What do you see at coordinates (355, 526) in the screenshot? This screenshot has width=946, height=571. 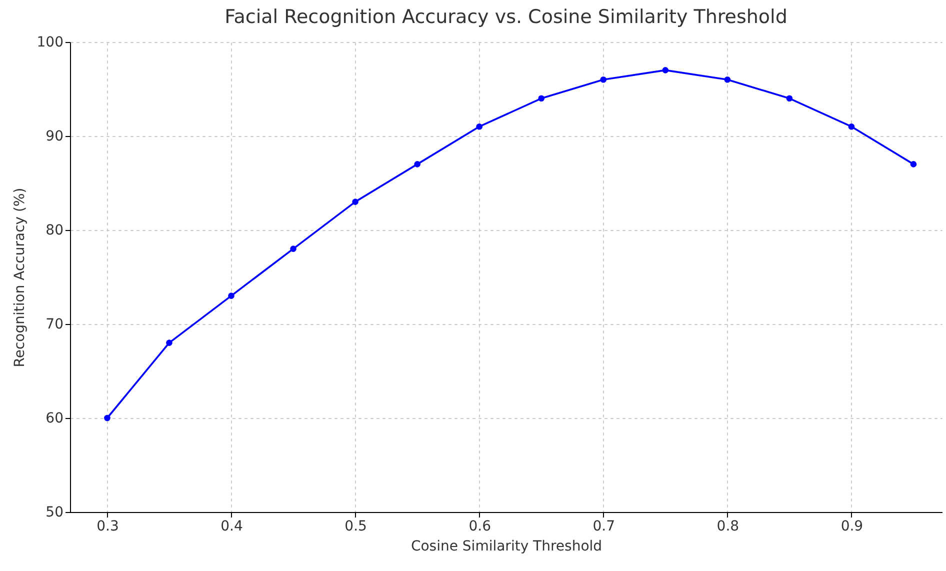 I see `x-tick-label: 0.5` at bounding box center [355, 526].